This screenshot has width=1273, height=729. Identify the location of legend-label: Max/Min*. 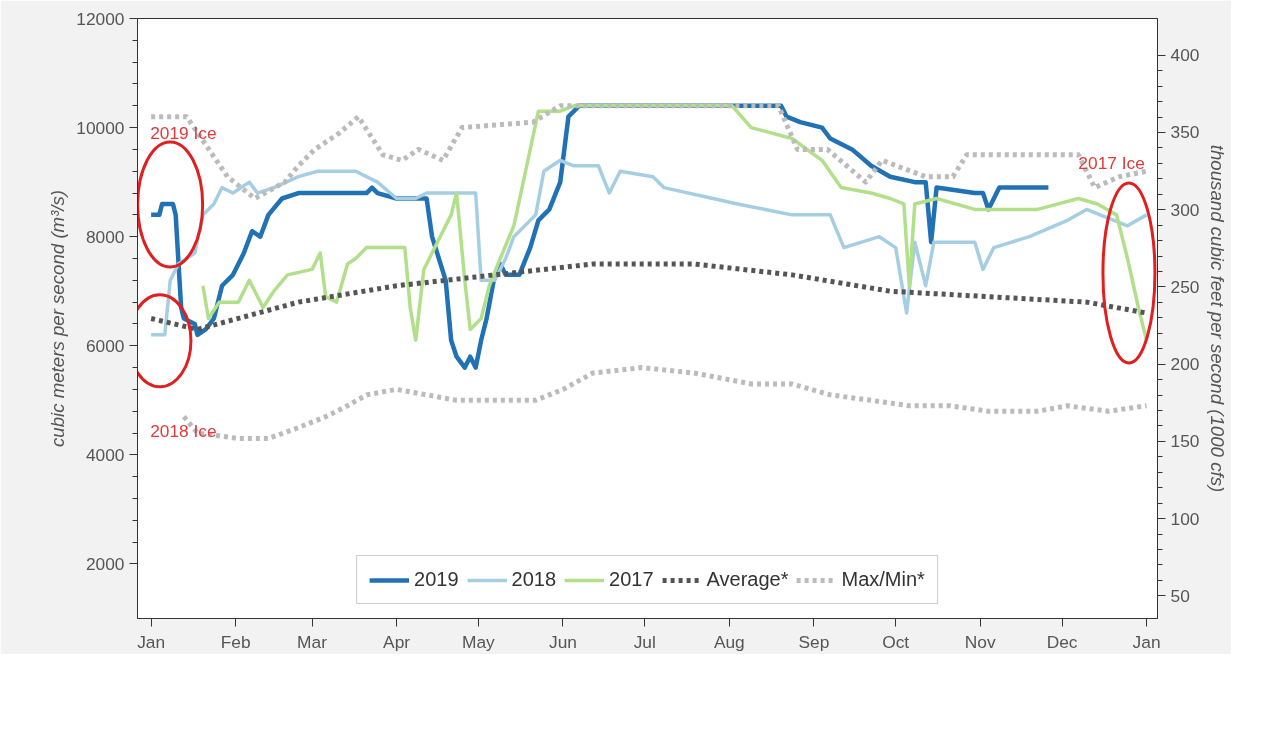
(883, 579).